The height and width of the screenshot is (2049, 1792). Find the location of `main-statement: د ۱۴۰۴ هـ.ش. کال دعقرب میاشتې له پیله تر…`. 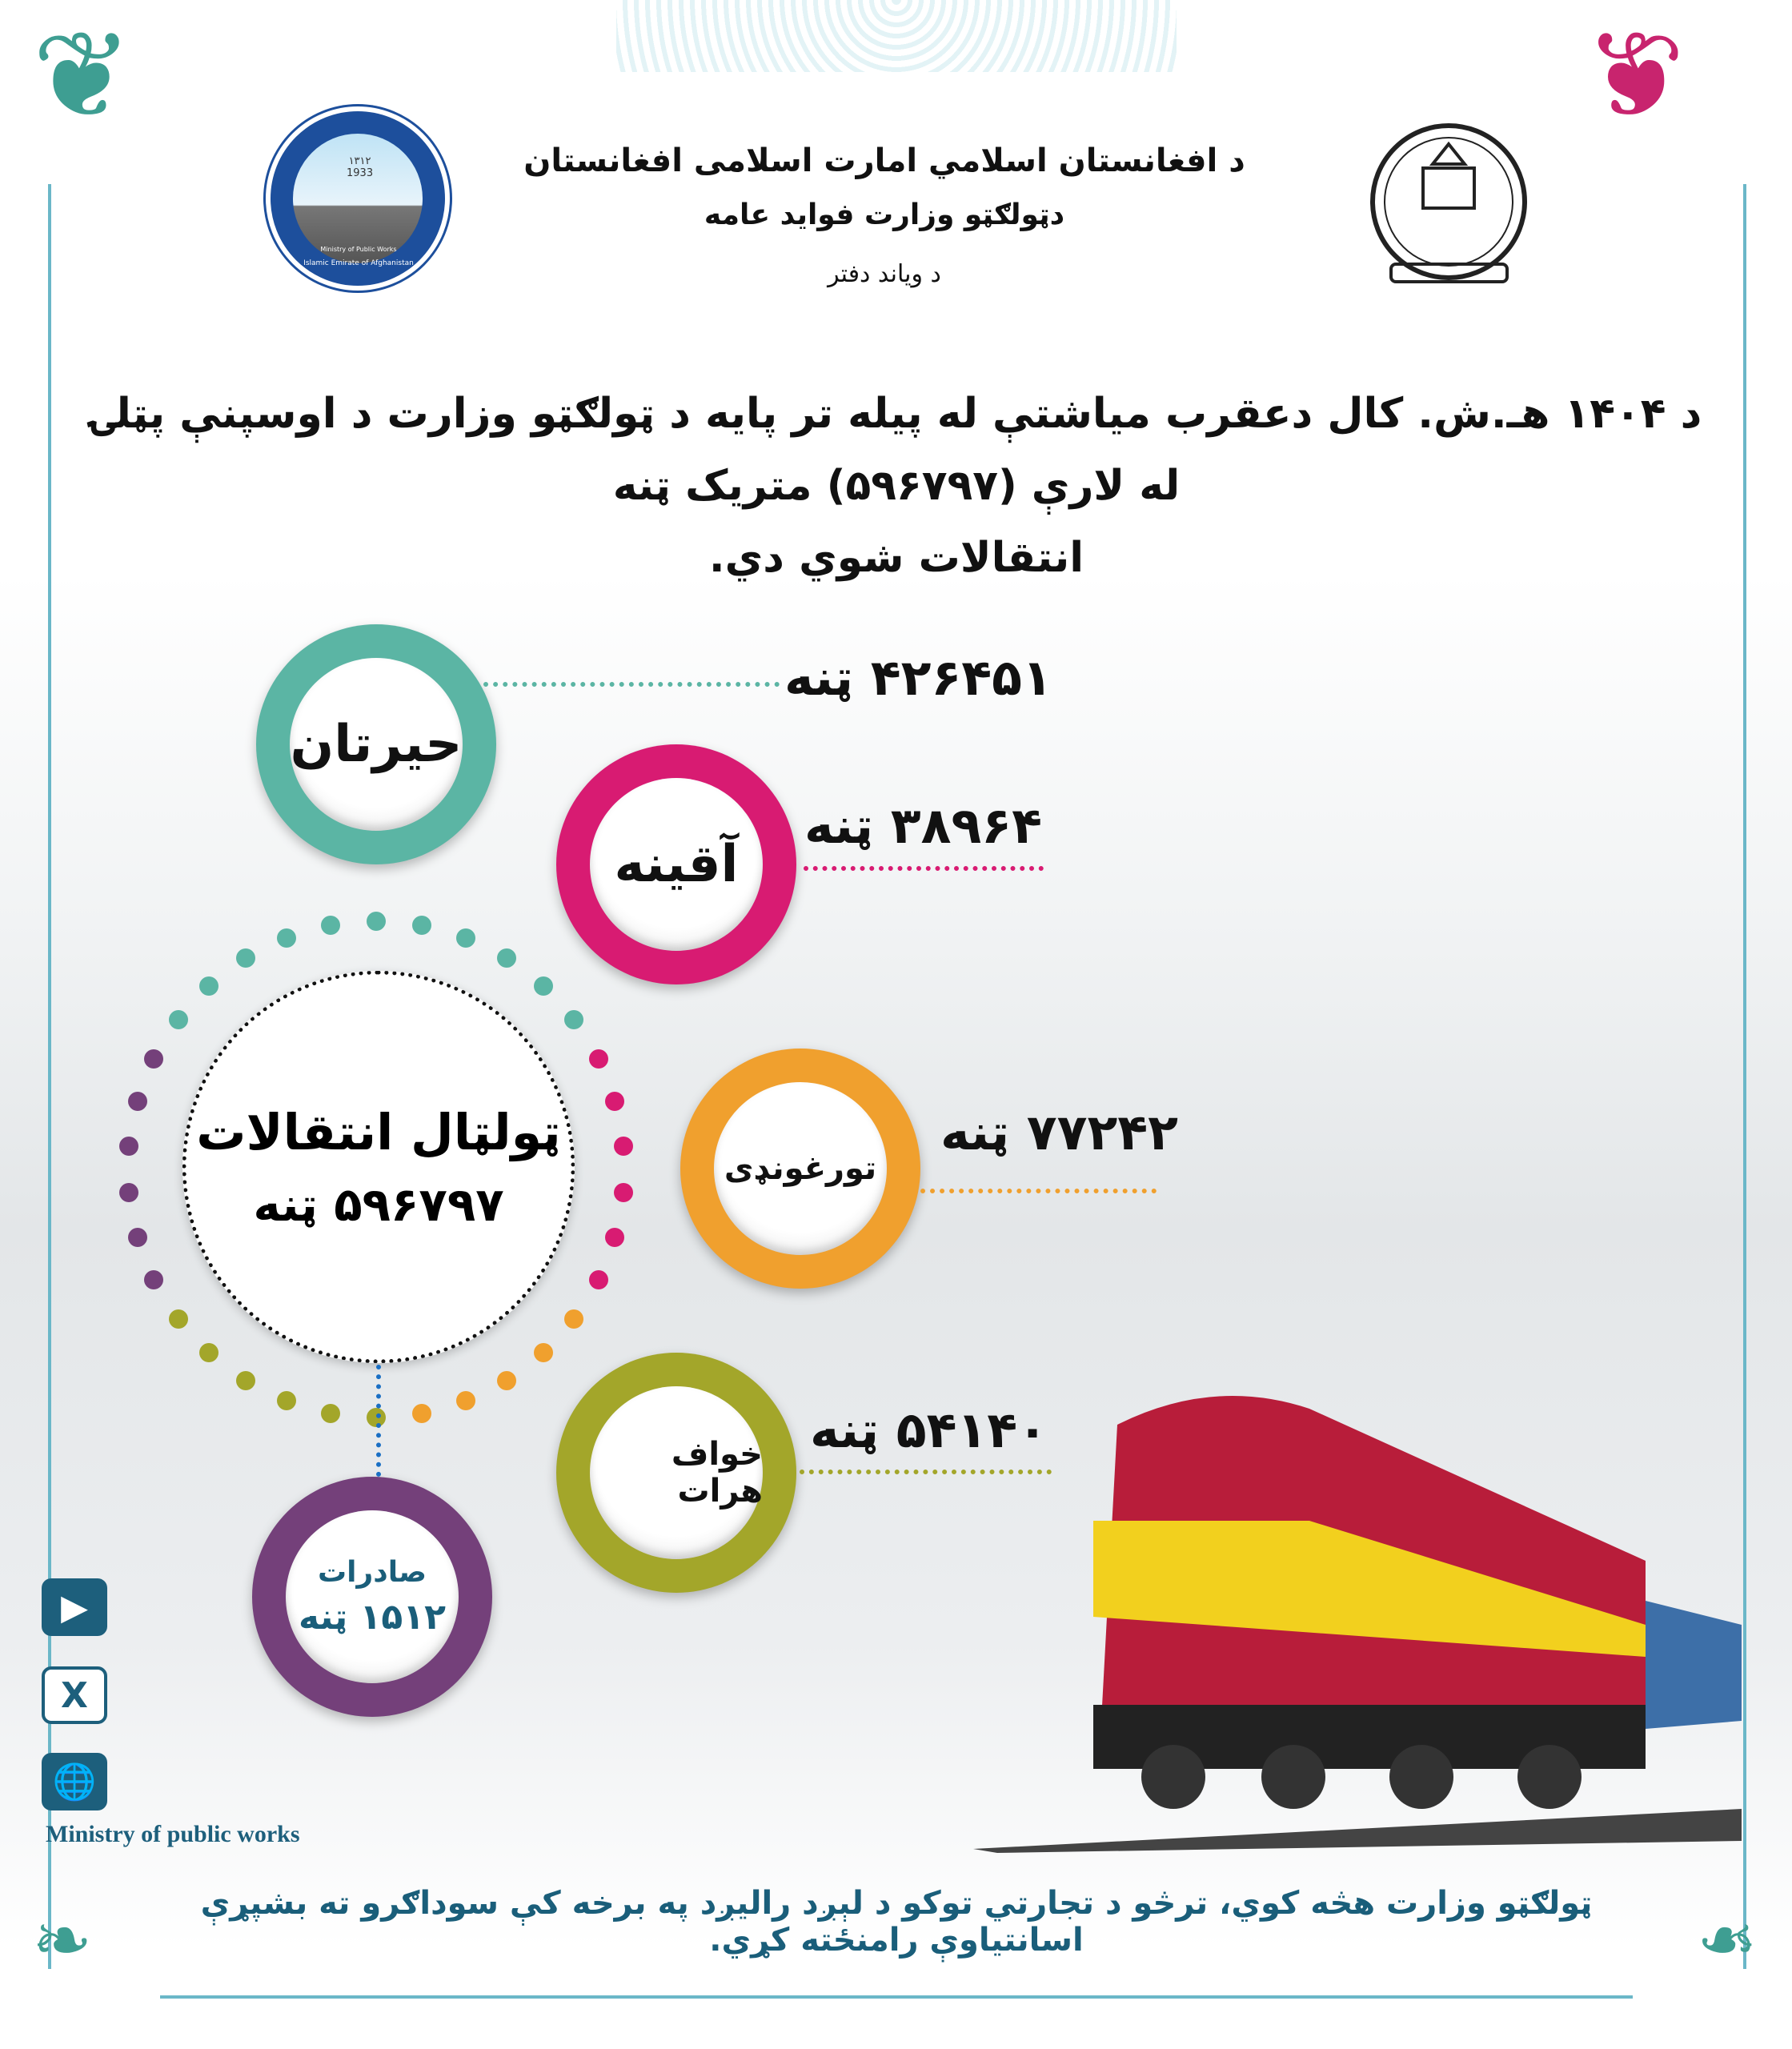

main-statement: د ۱۴۰۴ هـ.ش. کال دعقرب میاشتې له پیله تر… is located at coordinates (896, 486).